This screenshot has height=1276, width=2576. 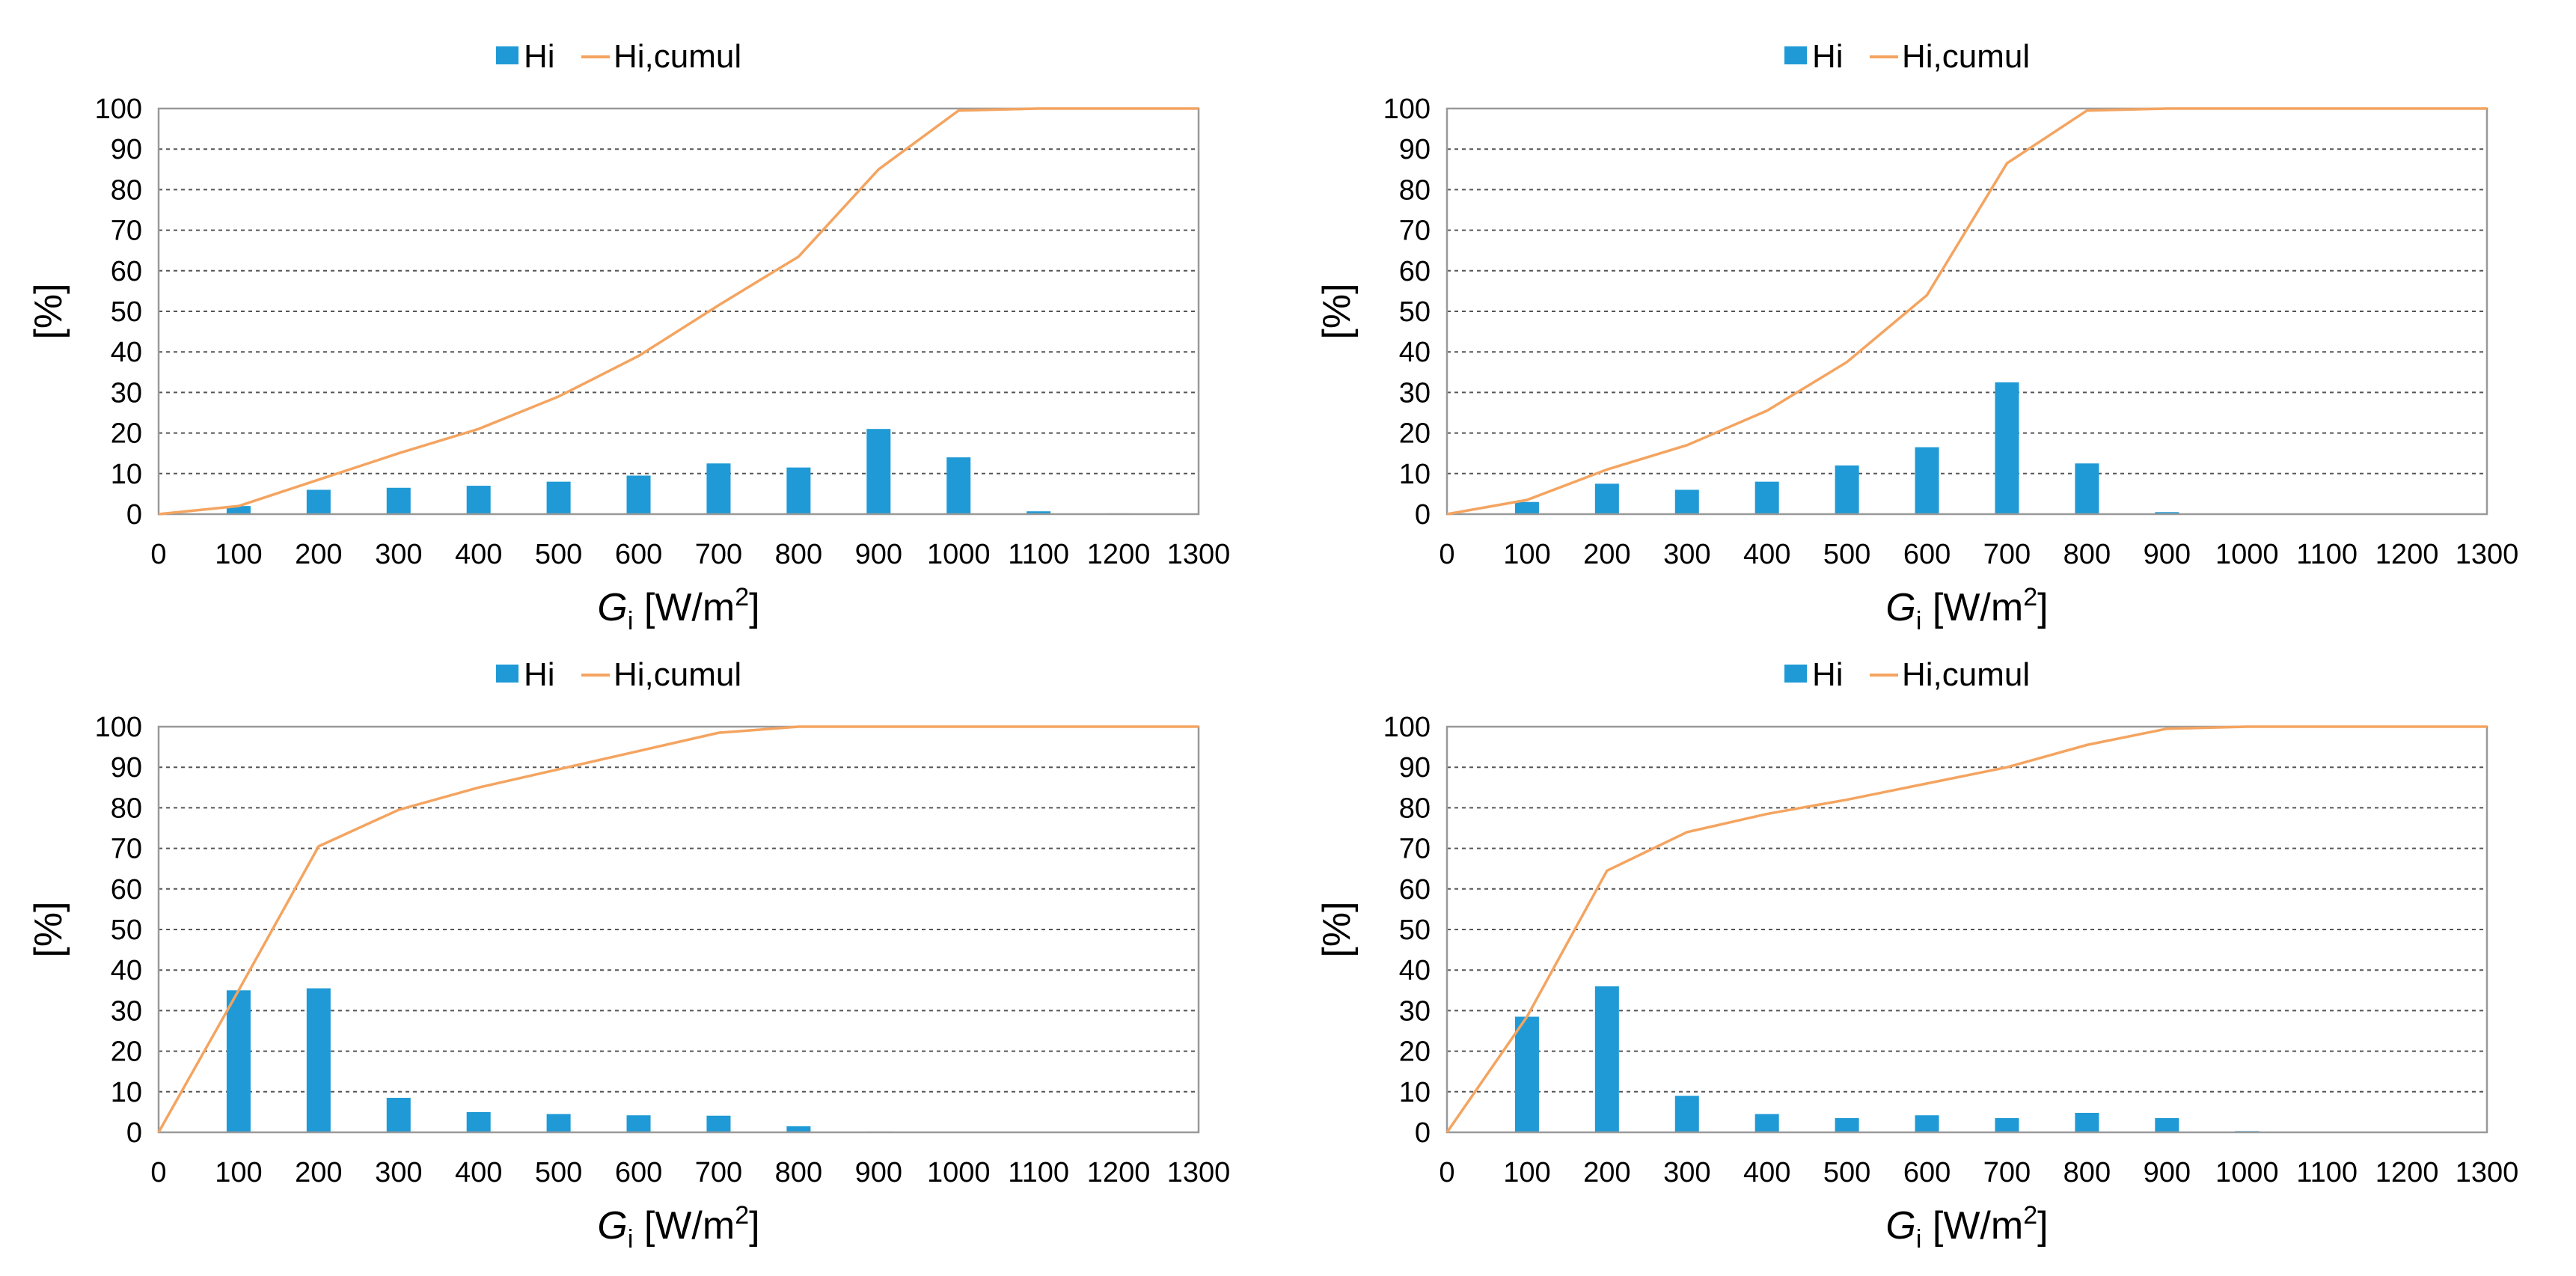 I want to click on line-hi-cumul, so click(x=1966, y=929).